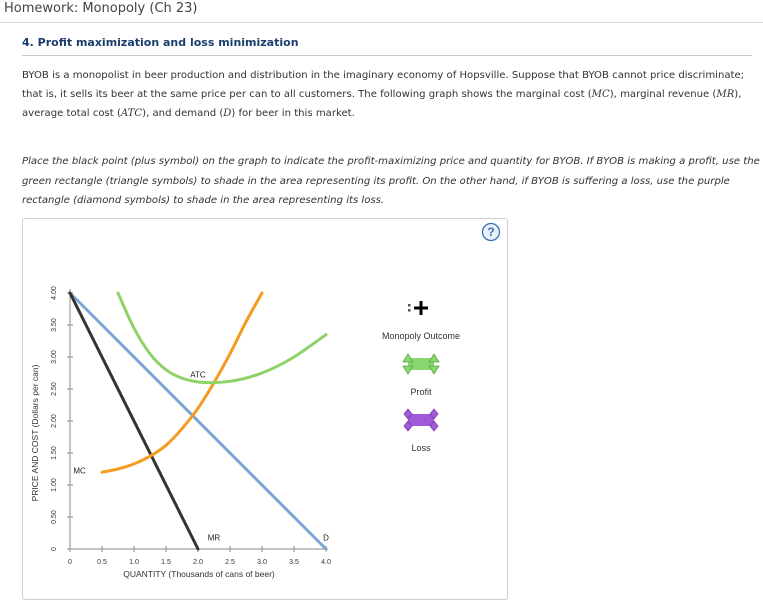 Image resolution: width=763 pixels, height=600 pixels. Describe the element at coordinates (54, 517) in the screenshot. I see `y-tick-label: 0.50` at that location.